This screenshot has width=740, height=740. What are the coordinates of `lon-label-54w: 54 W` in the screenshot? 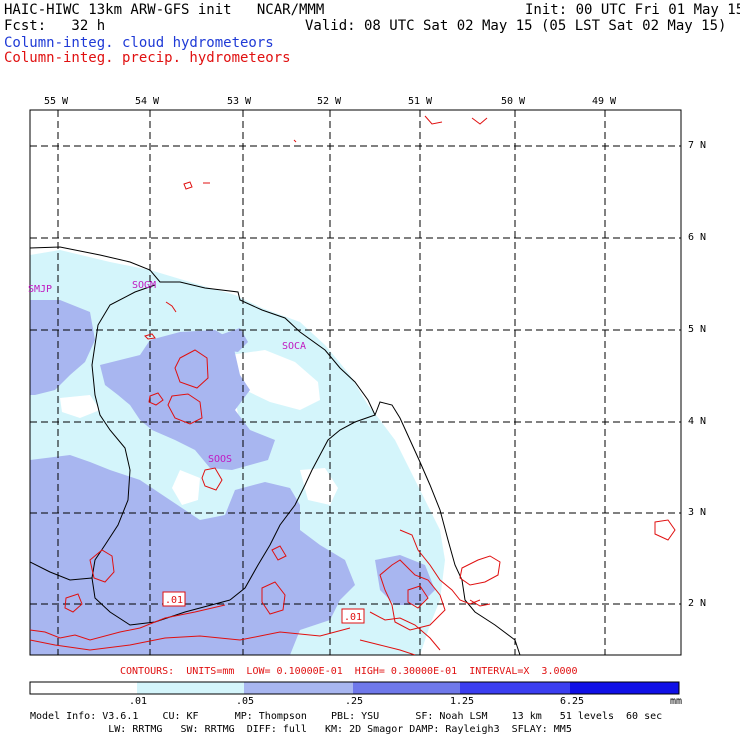 It's located at (147, 101).